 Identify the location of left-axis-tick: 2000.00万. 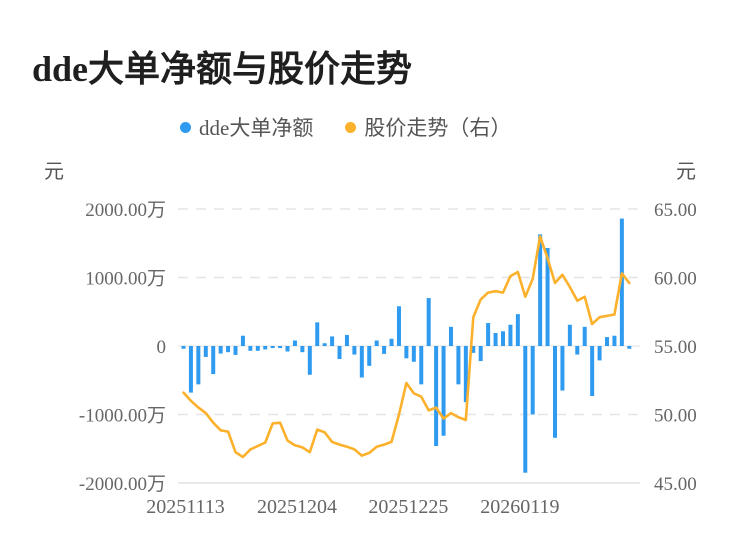
(125, 210).